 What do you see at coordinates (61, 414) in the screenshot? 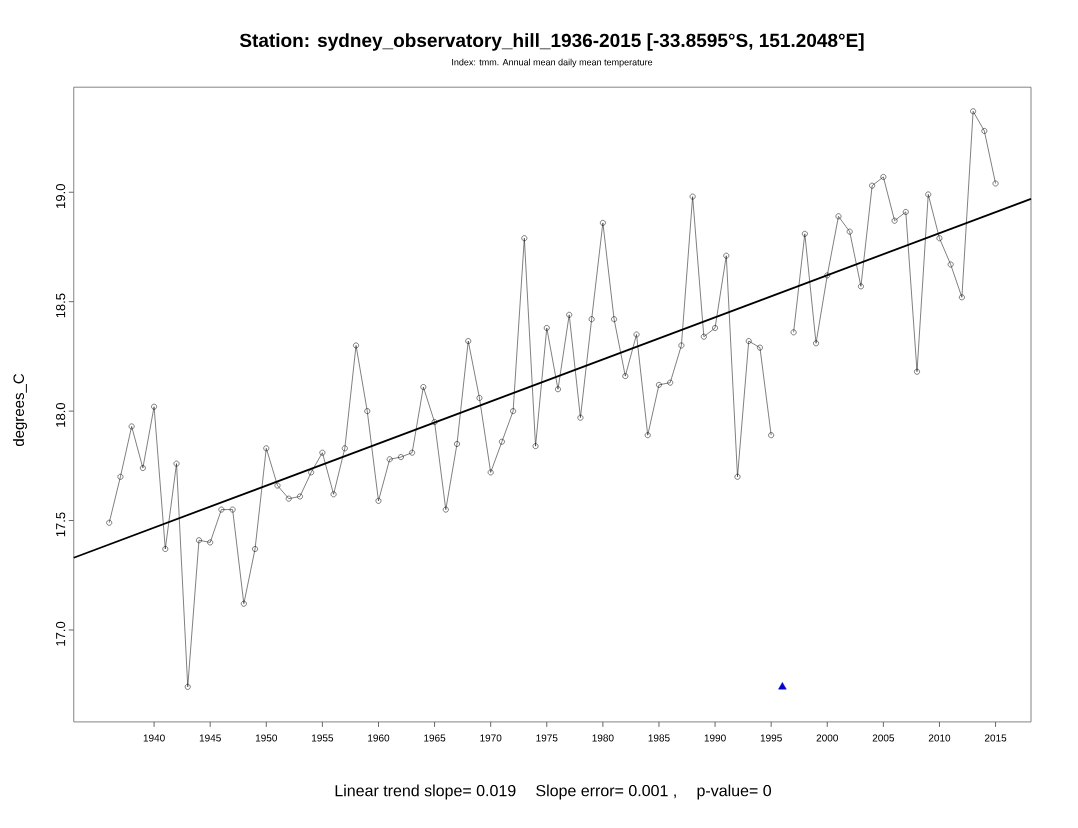
I see `y-tick-label: 18.0` at bounding box center [61, 414].